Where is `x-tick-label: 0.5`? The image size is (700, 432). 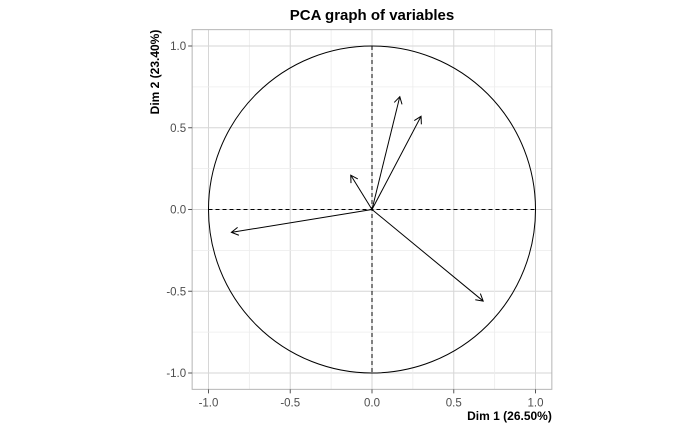
x-tick-label: 0.5 is located at coordinates (454, 403).